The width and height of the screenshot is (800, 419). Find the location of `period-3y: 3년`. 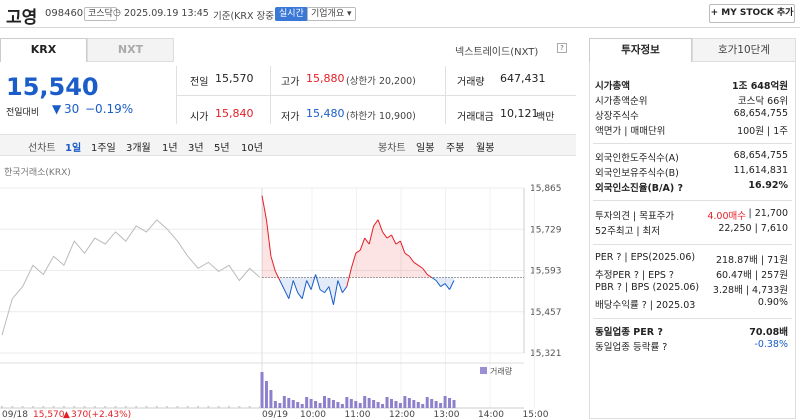

period-3y: 3년 is located at coordinates (196, 148).